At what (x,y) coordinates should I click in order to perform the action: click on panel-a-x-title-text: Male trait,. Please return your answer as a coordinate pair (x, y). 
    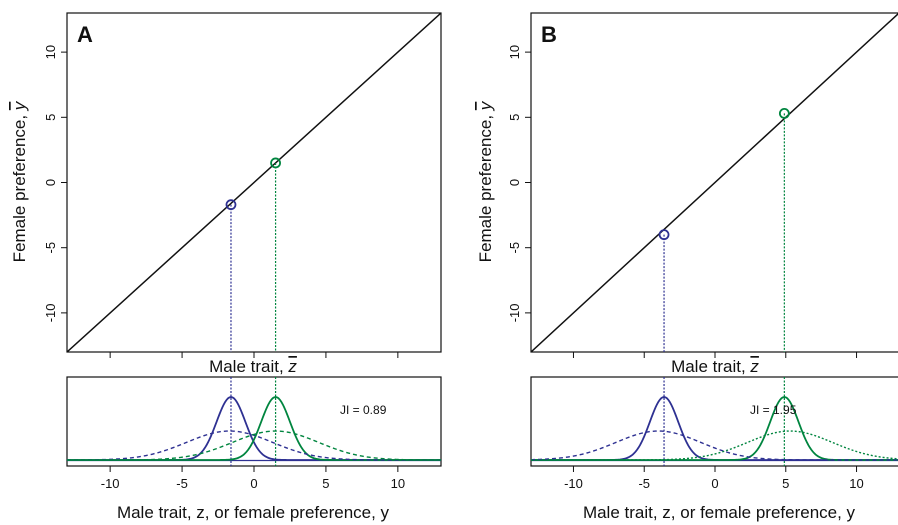
    Looking at the image, I should click on (248, 366).